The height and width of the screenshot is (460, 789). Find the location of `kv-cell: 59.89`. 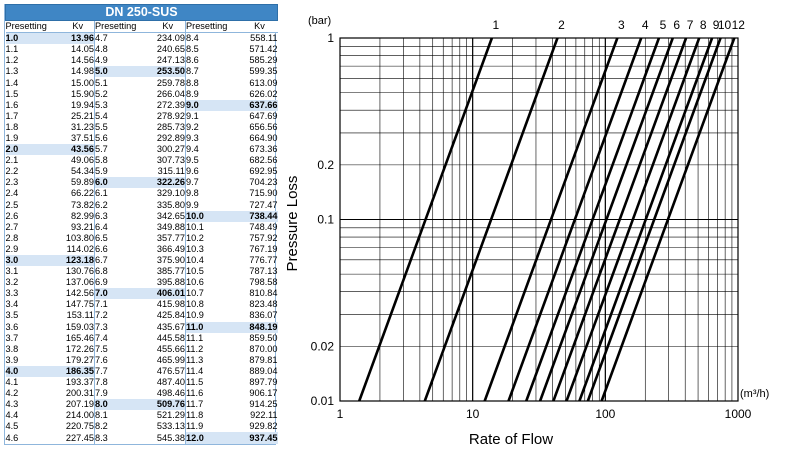

kv-cell: 59.89 is located at coordinates (82, 182).